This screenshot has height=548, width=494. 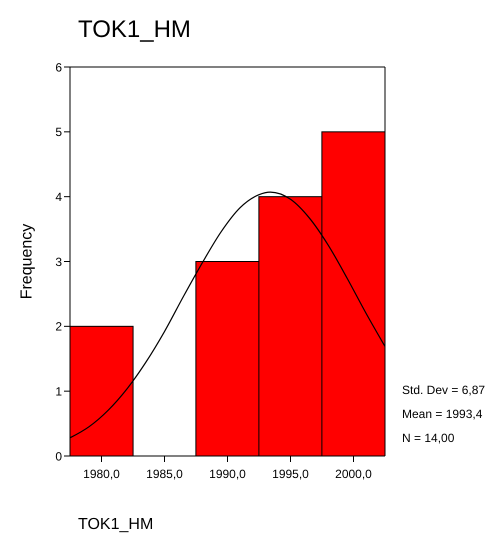 I want to click on x-tick-label: 2000,0, so click(x=353, y=474).